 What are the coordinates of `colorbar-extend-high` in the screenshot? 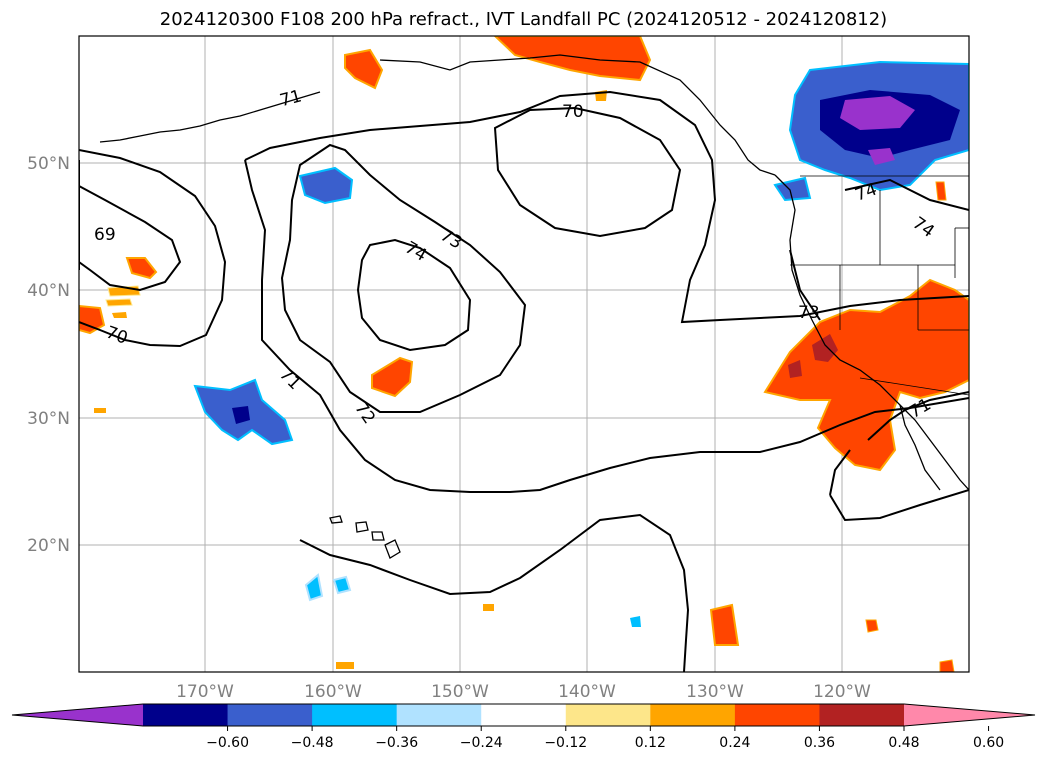 It's located at (969, 715).